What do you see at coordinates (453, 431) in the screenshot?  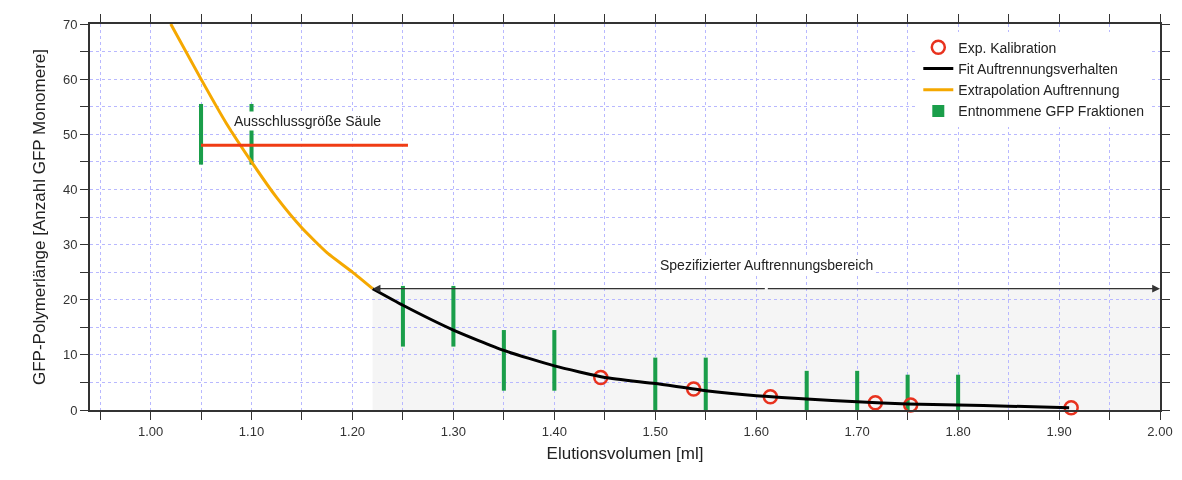 I see `x-tick-label: 1.30` at bounding box center [453, 431].